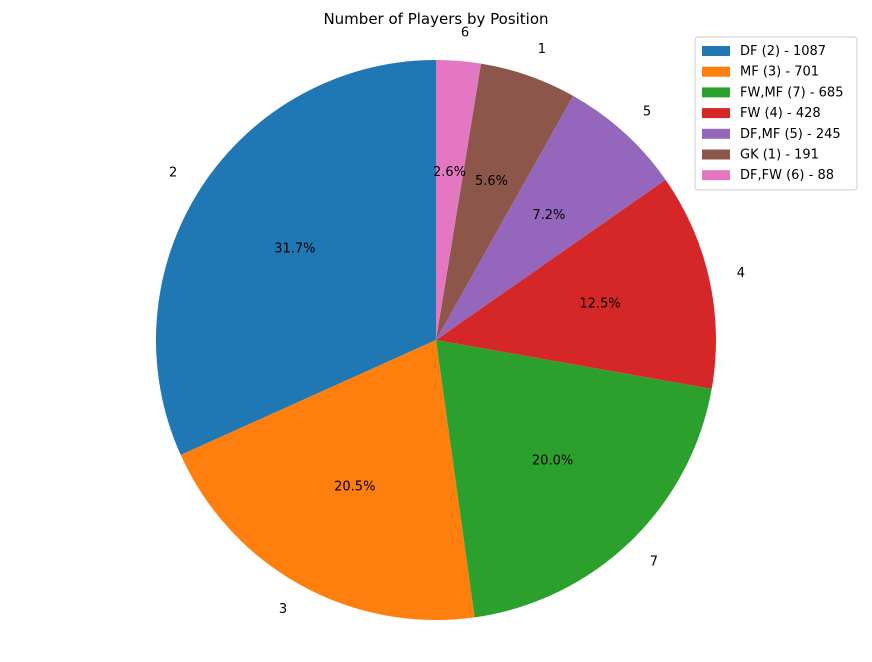 The width and height of the screenshot is (872, 662). Describe the element at coordinates (779, 155) in the screenshot. I see `legend-label-1: GK (1) - 191` at that location.